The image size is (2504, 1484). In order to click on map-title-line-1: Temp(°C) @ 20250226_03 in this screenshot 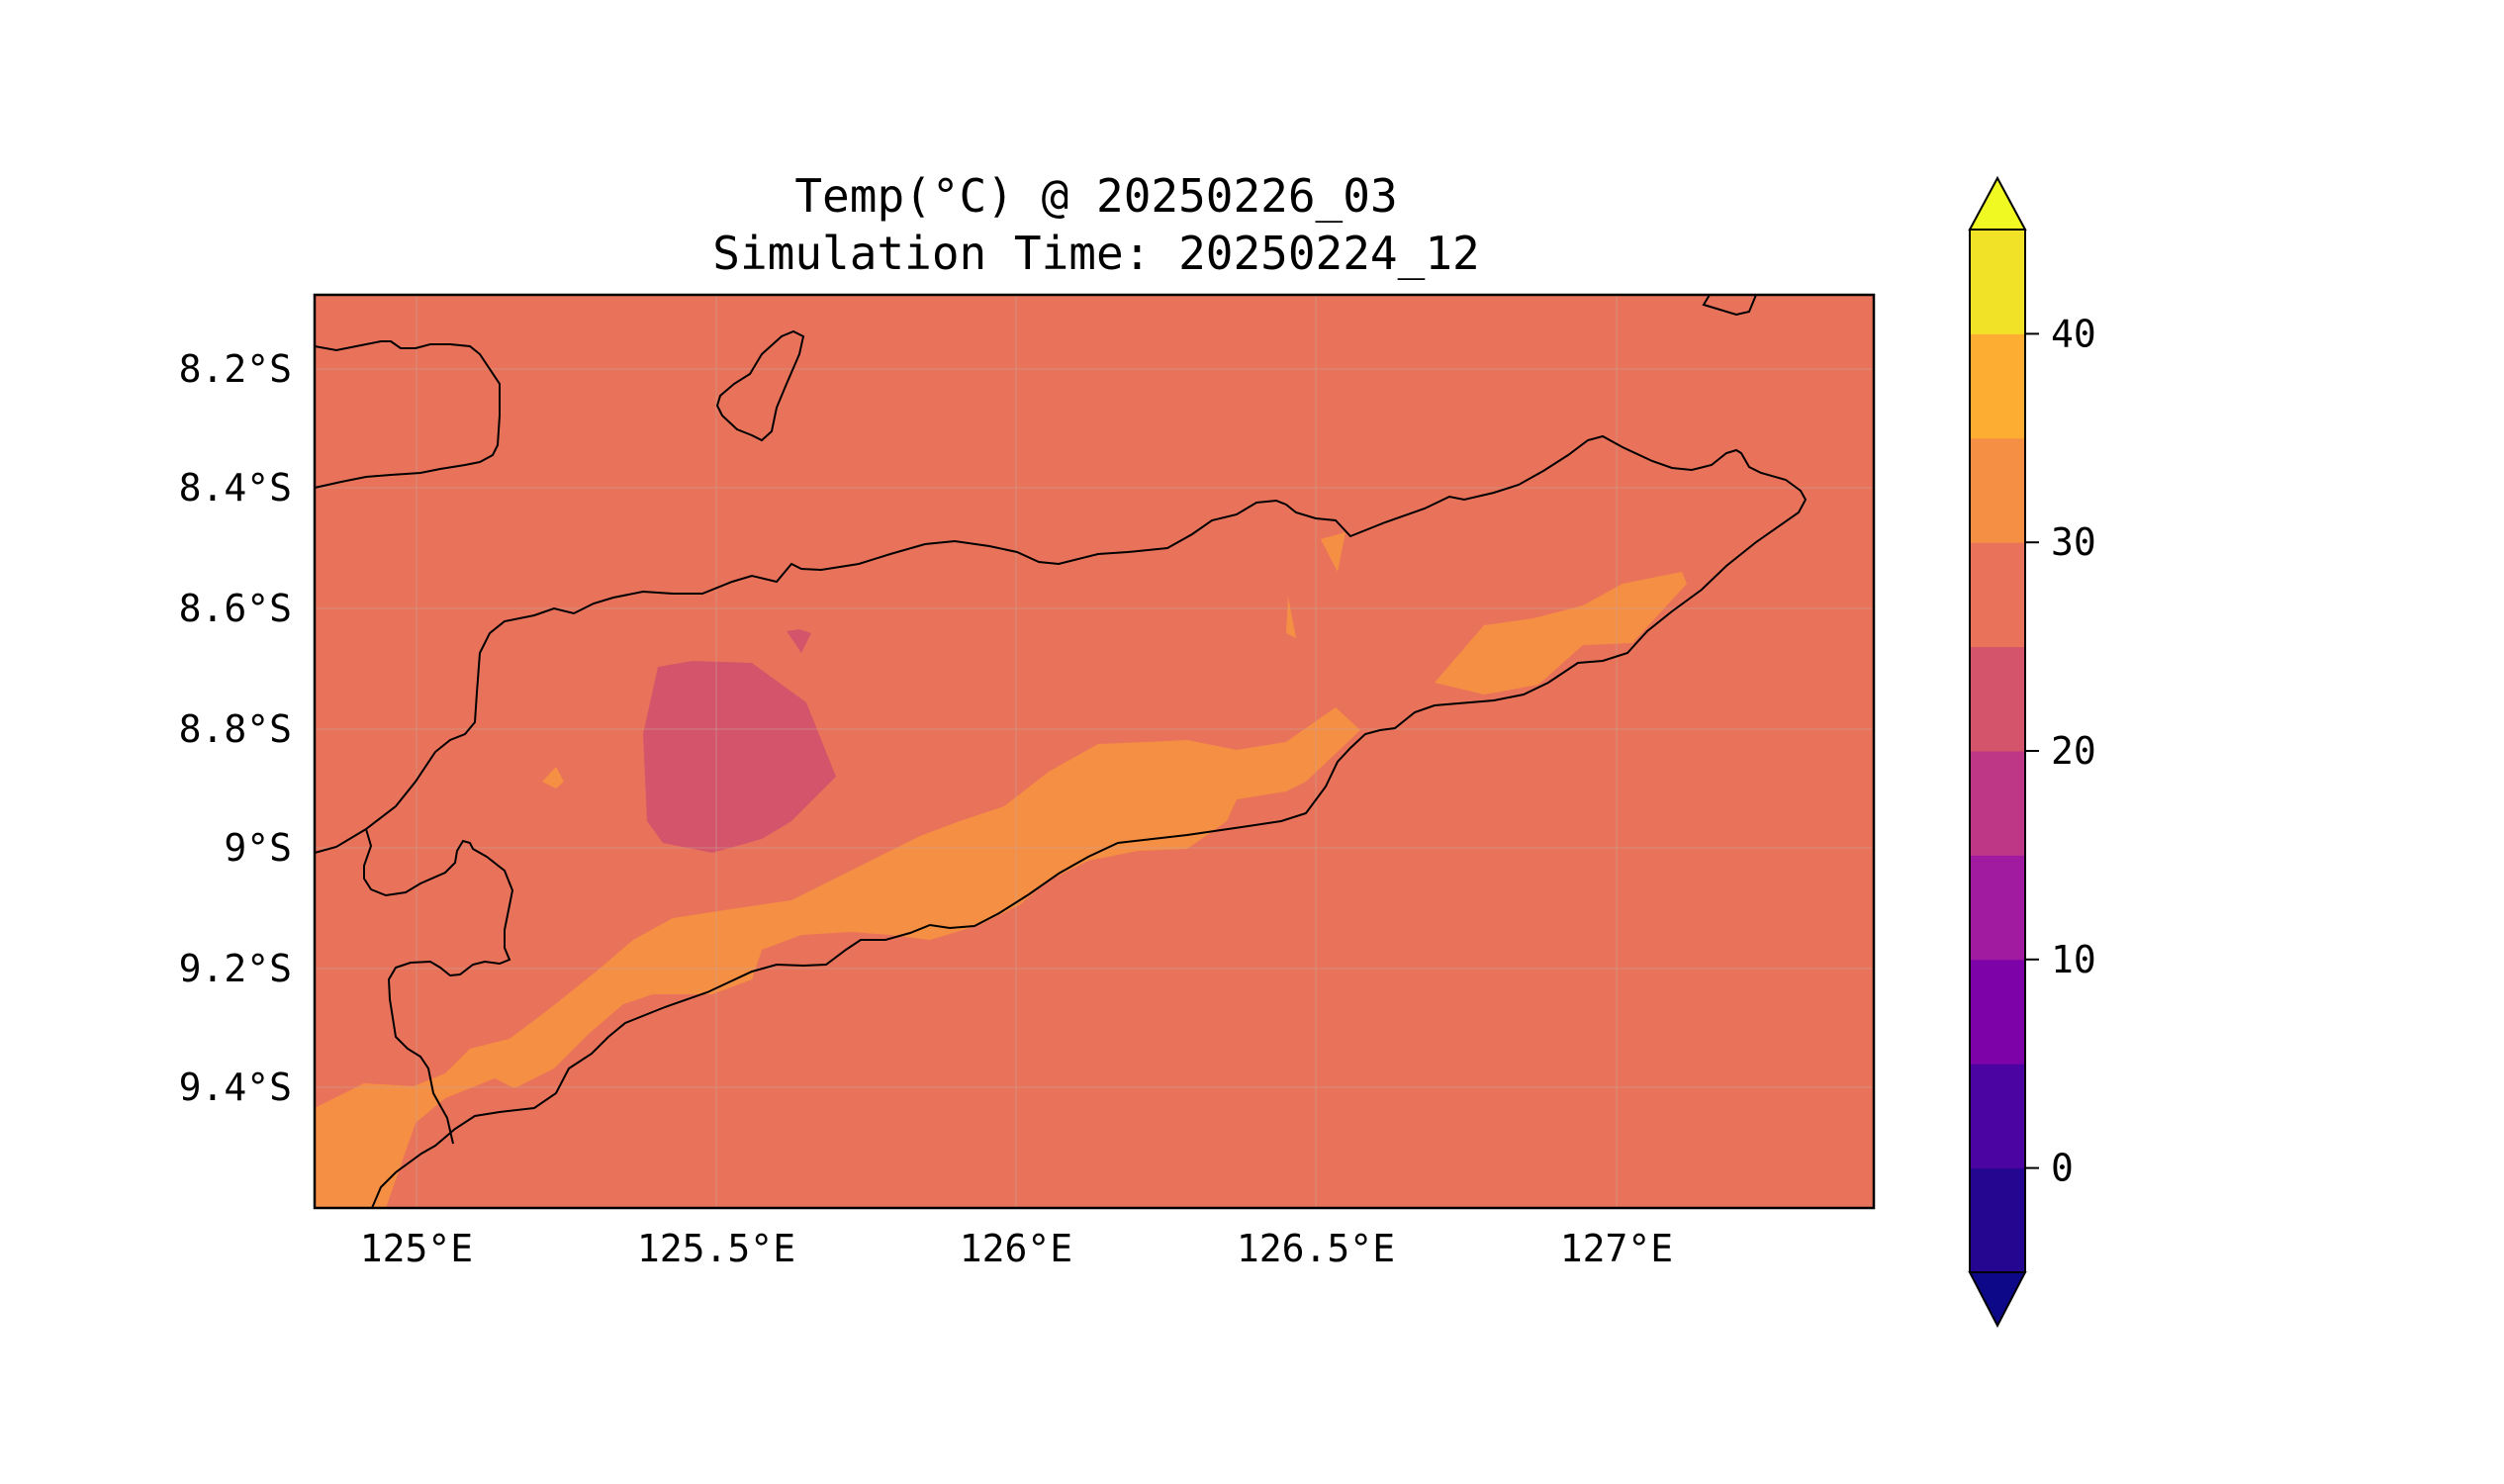, I will do `click(1095, 196)`.